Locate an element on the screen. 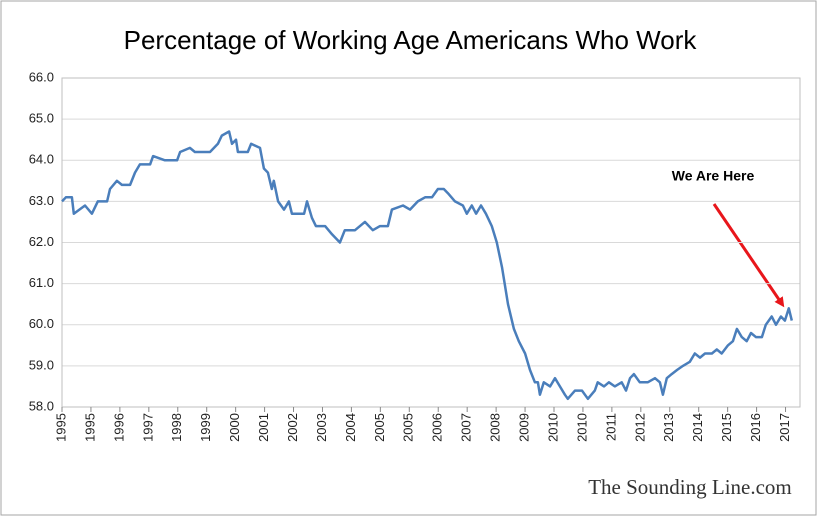 This screenshot has width=819, height=518. watermark: The Sounding Line.com is located at coordinates (690, 487).